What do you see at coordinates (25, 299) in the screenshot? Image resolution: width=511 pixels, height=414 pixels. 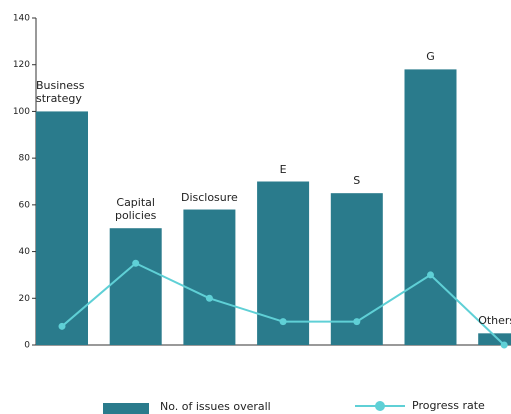 I see `y-tick-label: 20` at bounding box center [25, 299].